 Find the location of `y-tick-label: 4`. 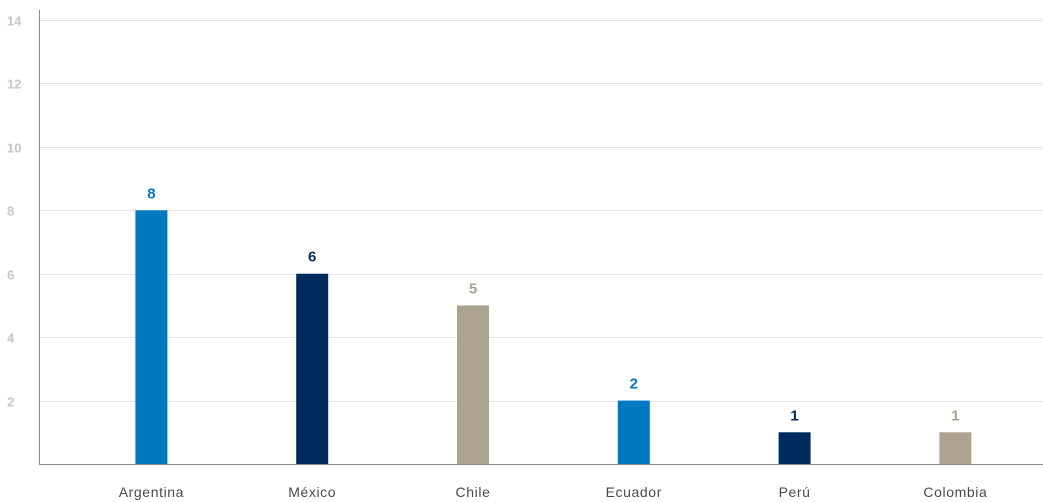

y-tick-label: 4 is located at coordinates (11, 338).